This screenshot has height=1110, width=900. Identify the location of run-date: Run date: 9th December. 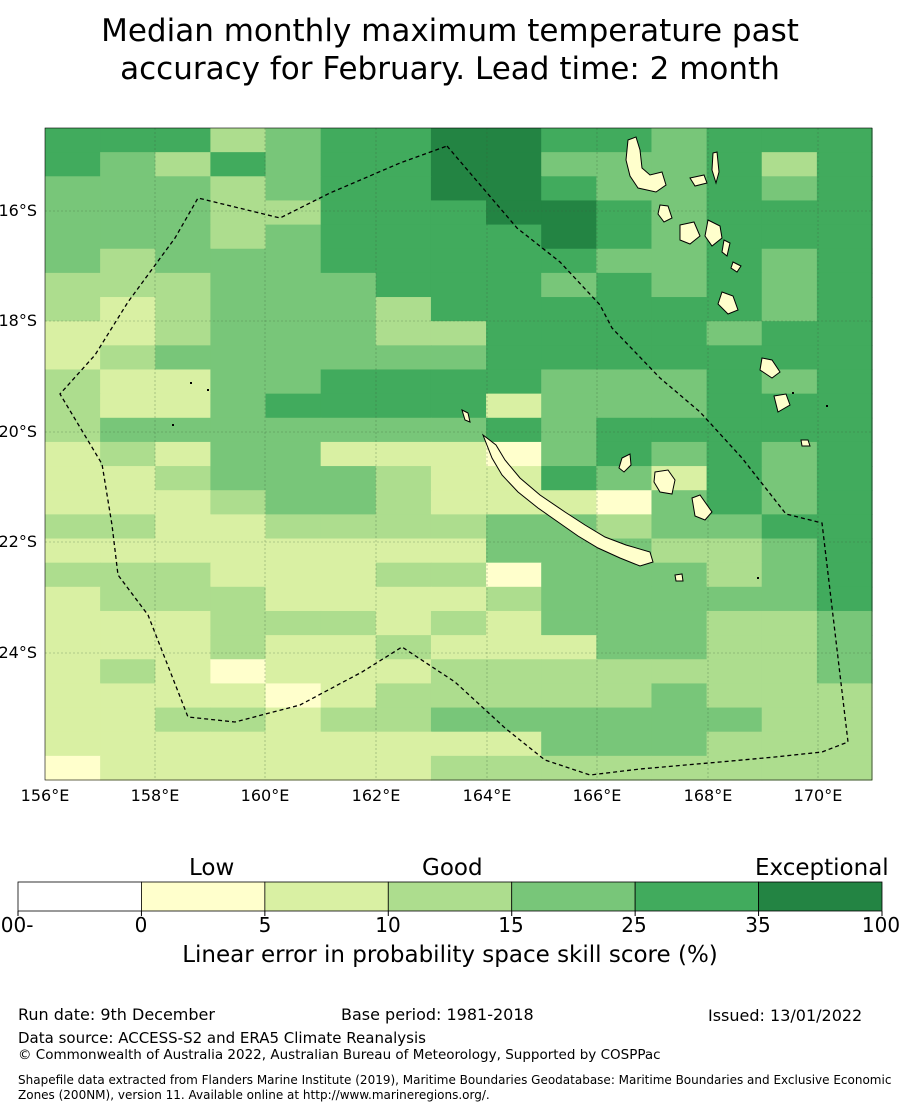
(116, 1014).